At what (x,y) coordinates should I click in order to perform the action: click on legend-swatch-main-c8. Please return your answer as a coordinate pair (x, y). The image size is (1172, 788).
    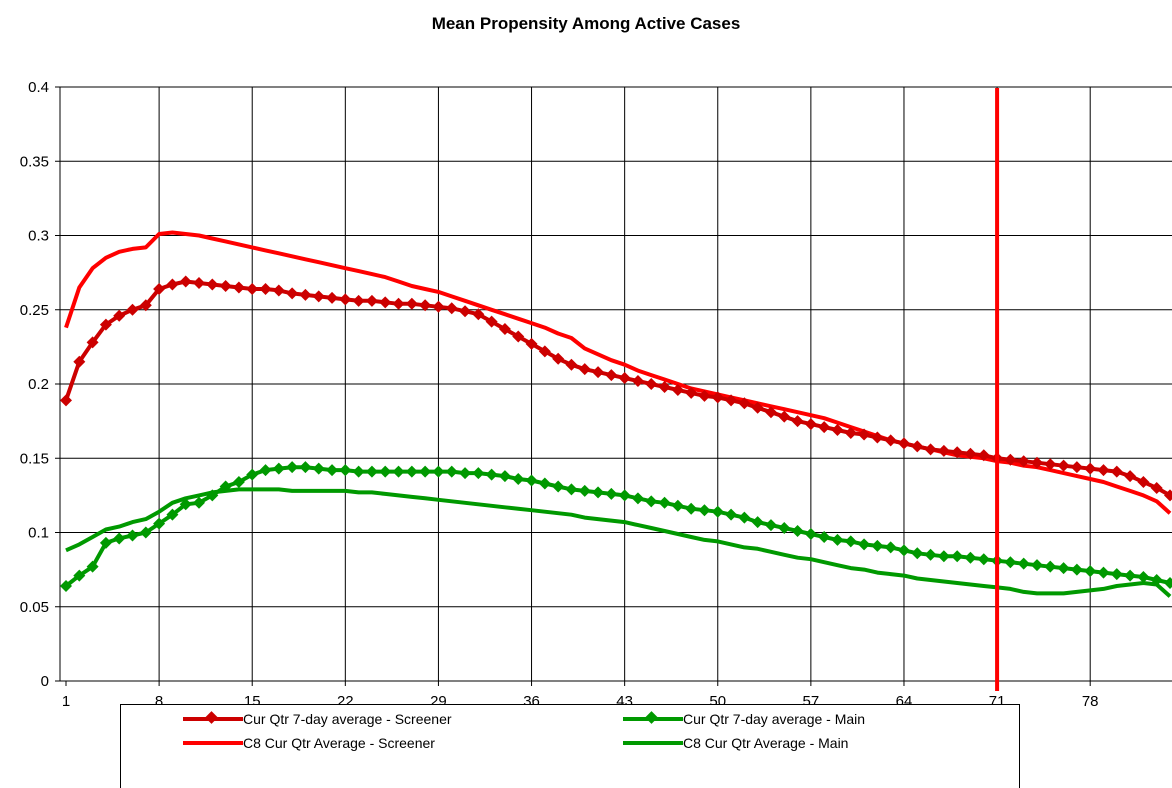
    Looking at the image, I should click on (653, 743).